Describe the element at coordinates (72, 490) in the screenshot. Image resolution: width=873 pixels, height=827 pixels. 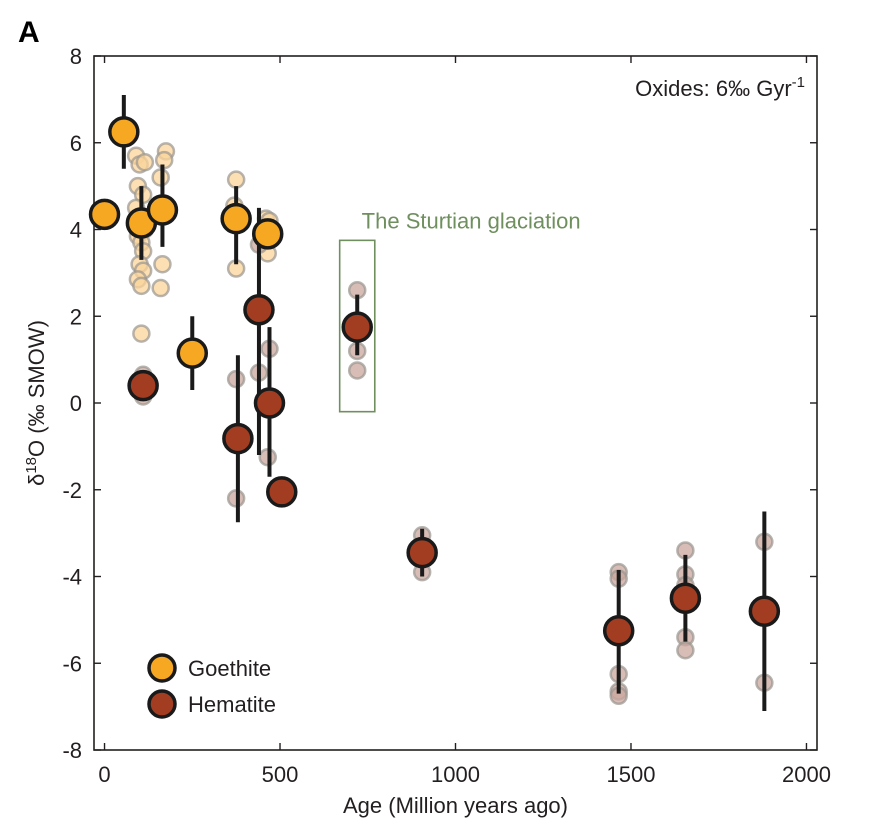
I see `y-tick-label: -2` at that location.